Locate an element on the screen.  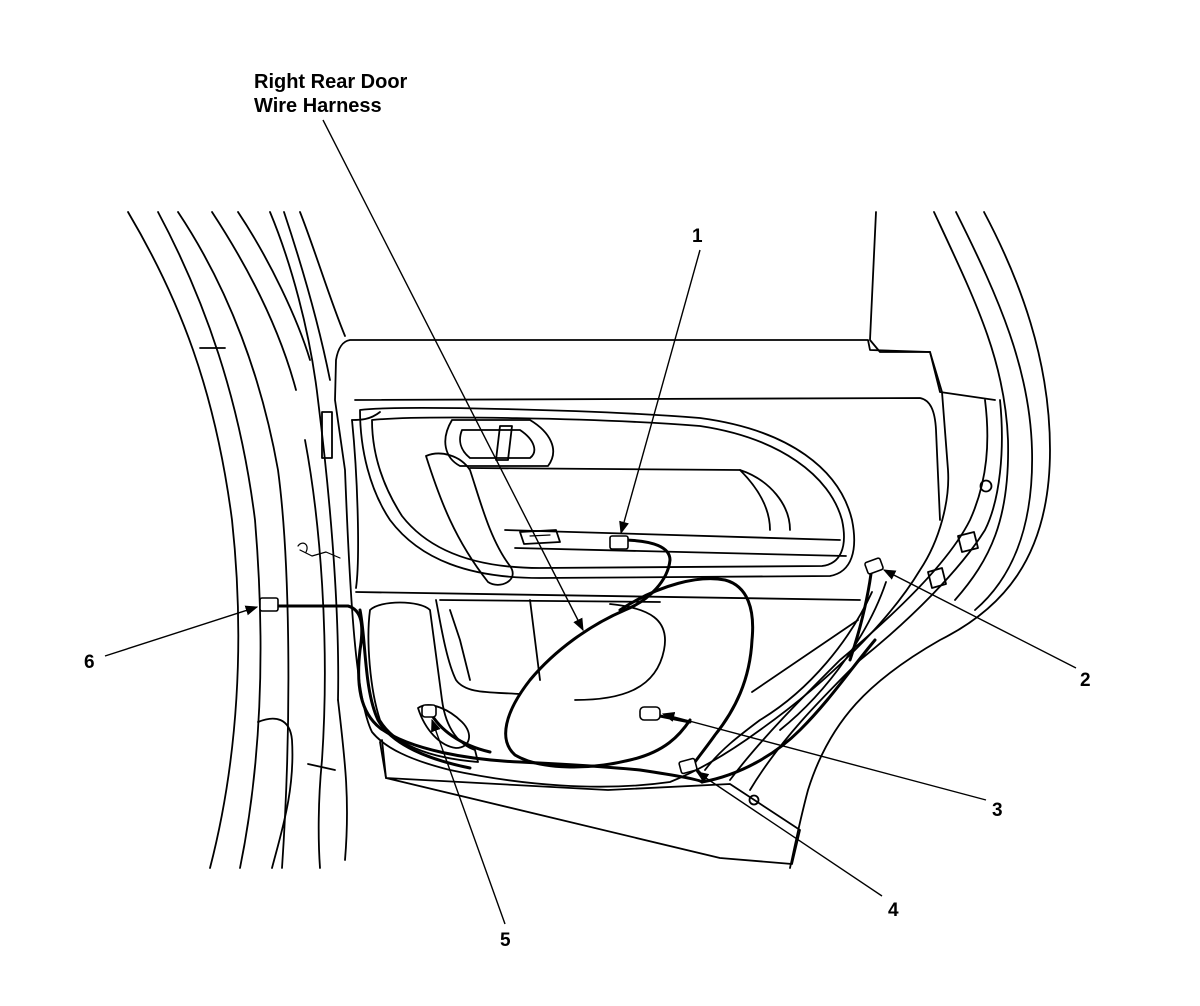
harness-title-line1: Right Rear Door is located at coordinates (331, 82).